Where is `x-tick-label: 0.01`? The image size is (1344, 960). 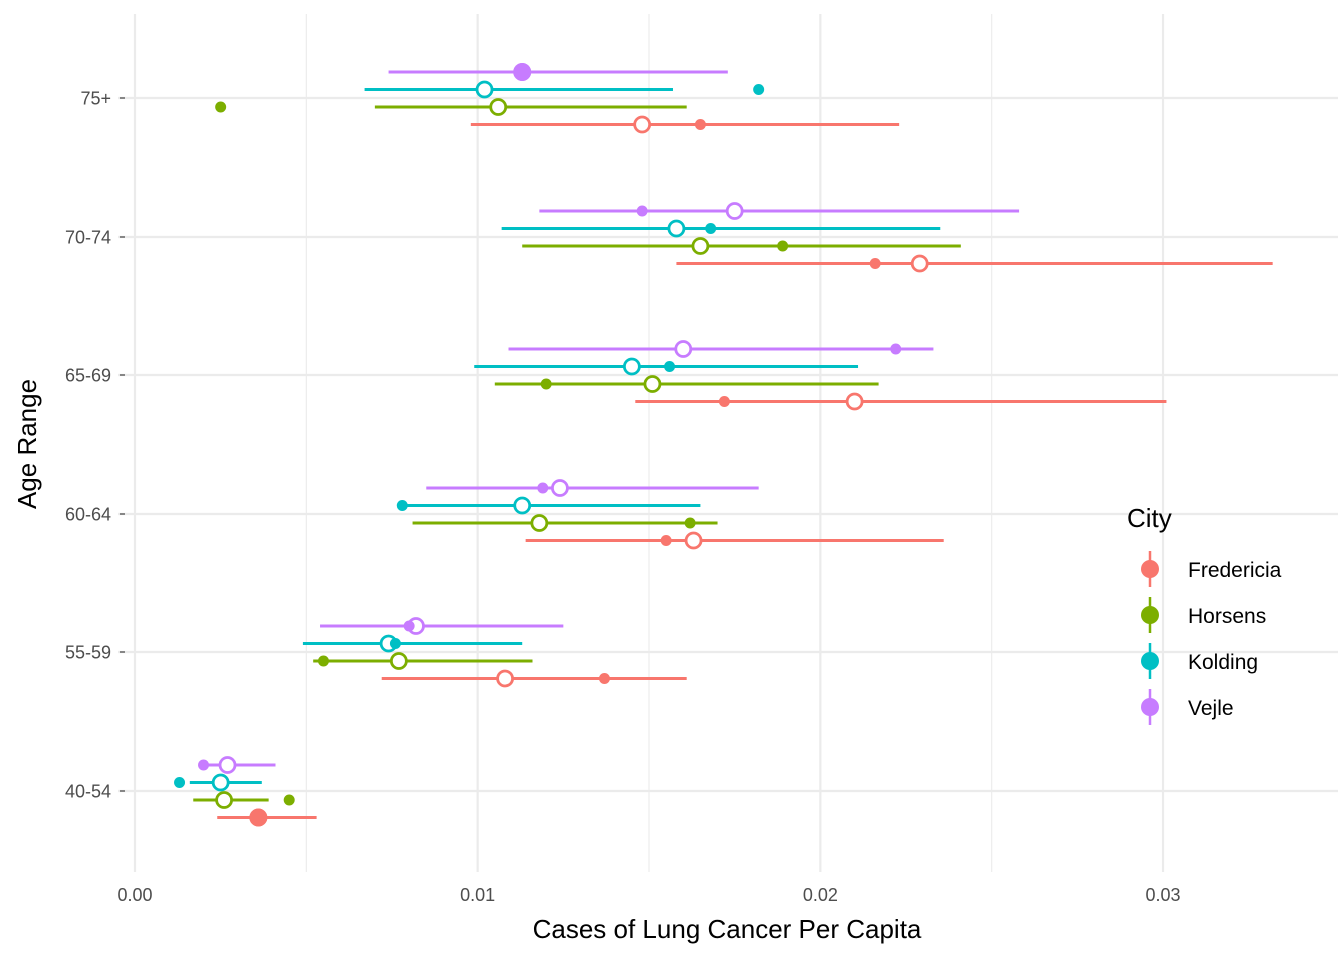 x-tick-label: 0.01 is located at coordinates (477, 895).